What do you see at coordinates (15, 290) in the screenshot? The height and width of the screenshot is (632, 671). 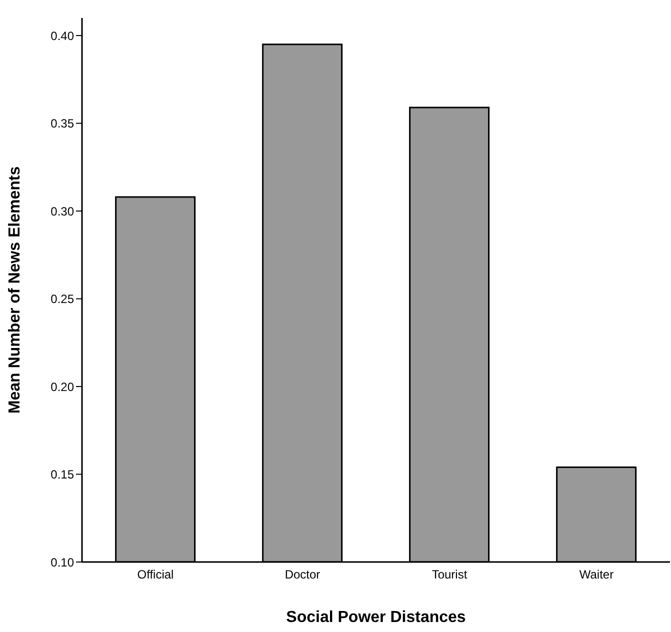 I see `y-axis-title: Mean Number of News Elements` at bounding box center [15, 290].